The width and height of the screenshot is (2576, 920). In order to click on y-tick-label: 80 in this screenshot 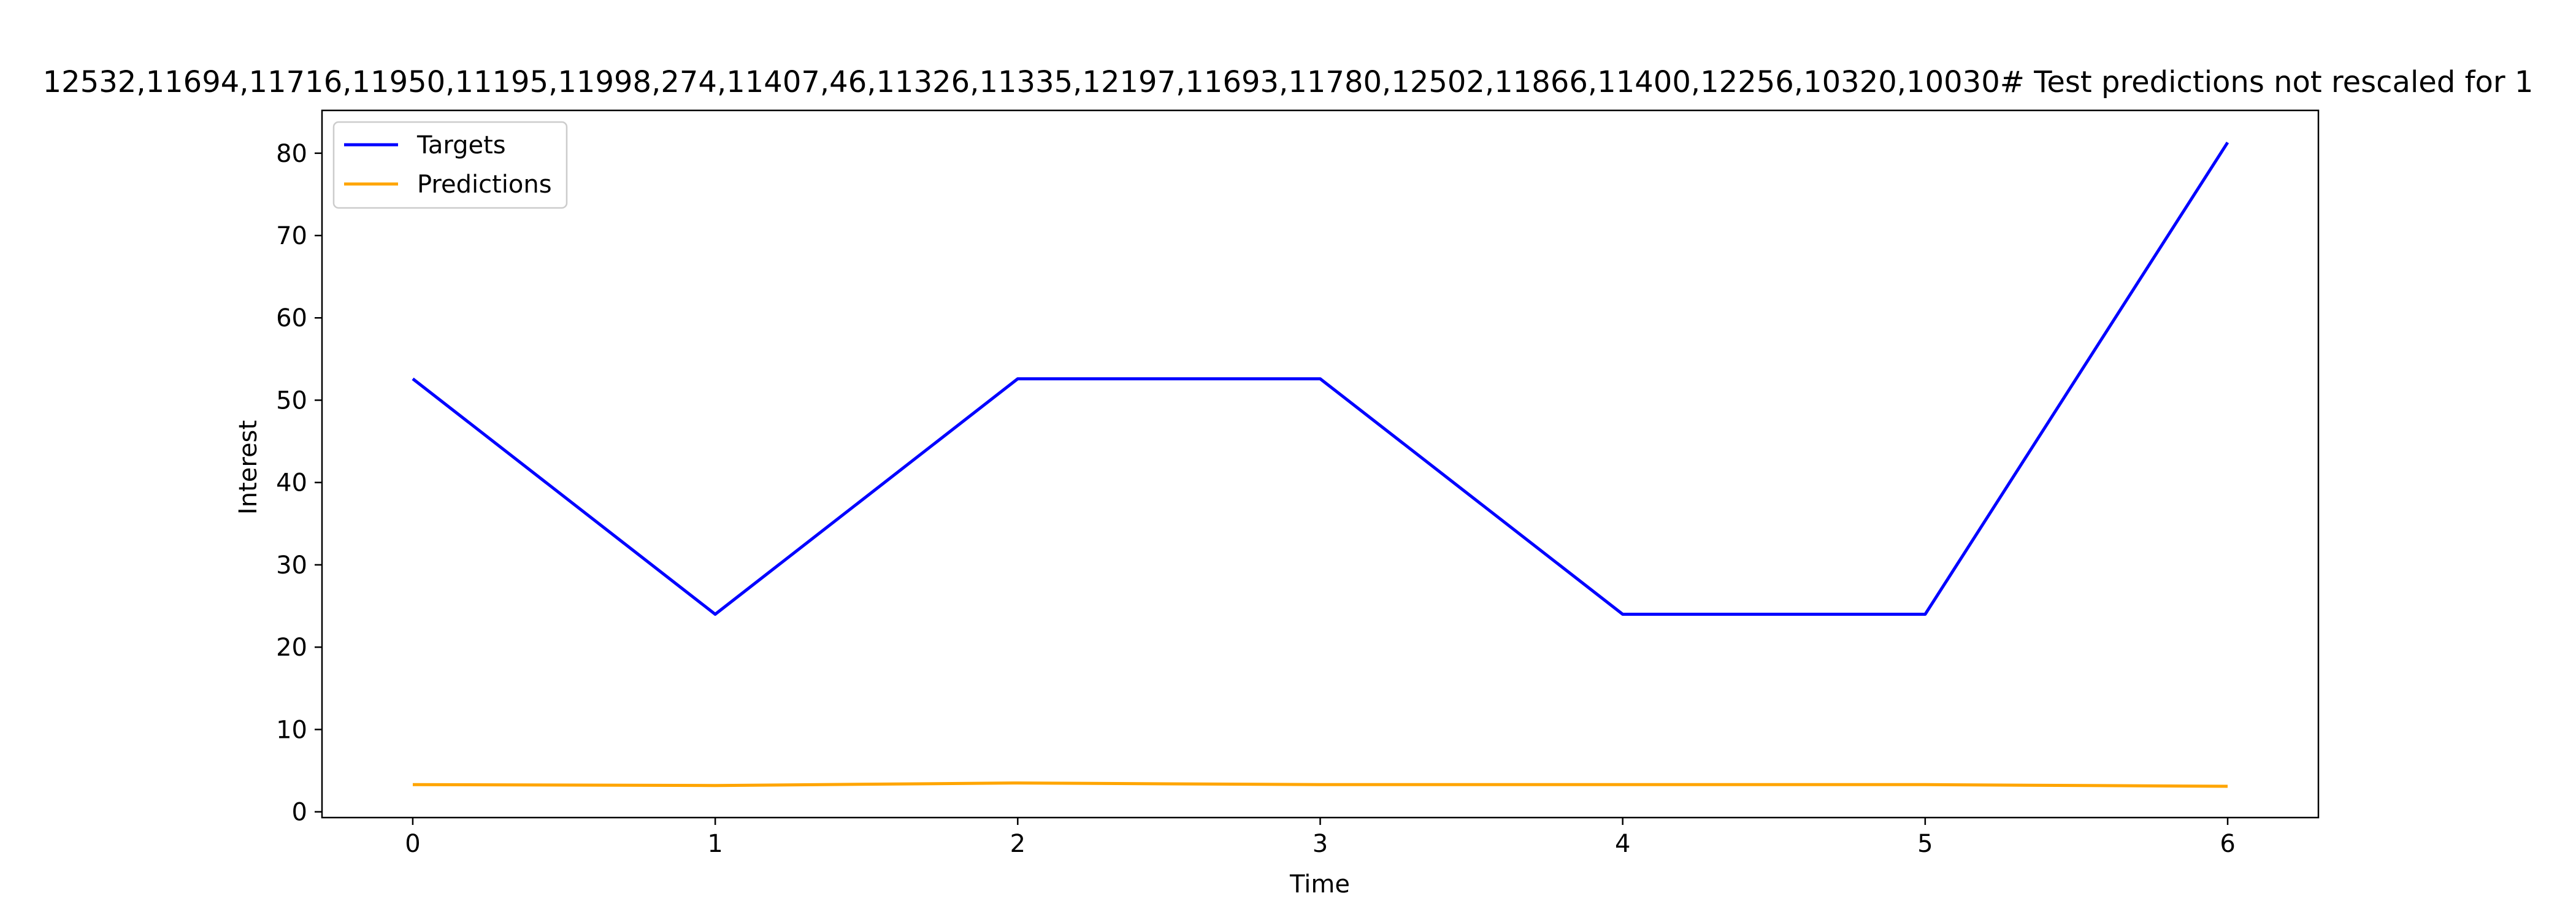, I will do `click(291, 154)`.